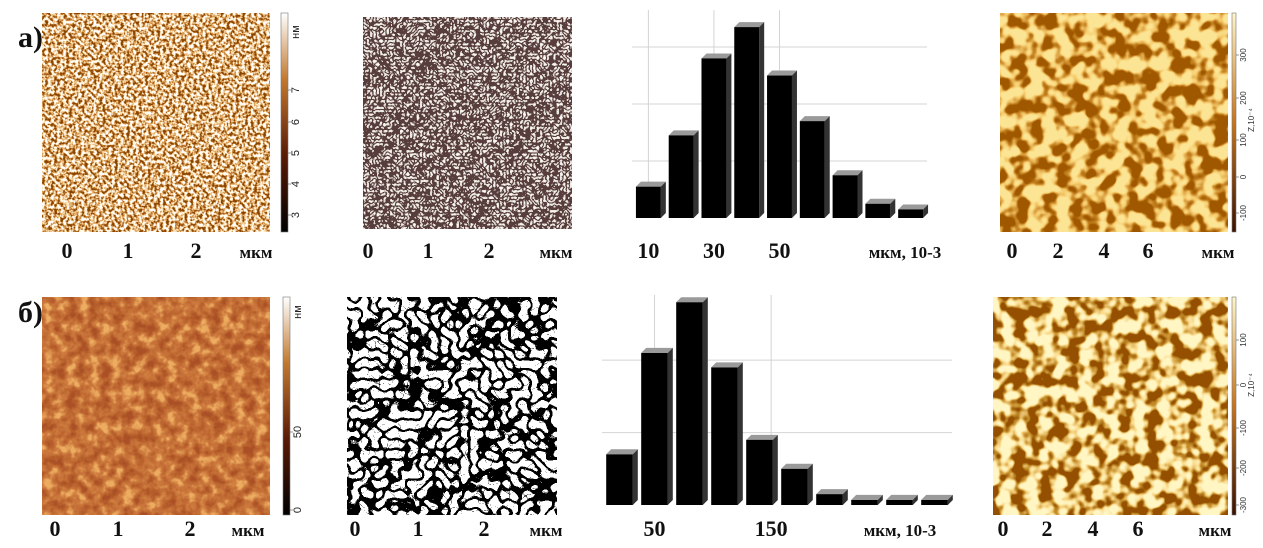  I want to click on axis-label: 4, so click(1104, 250).